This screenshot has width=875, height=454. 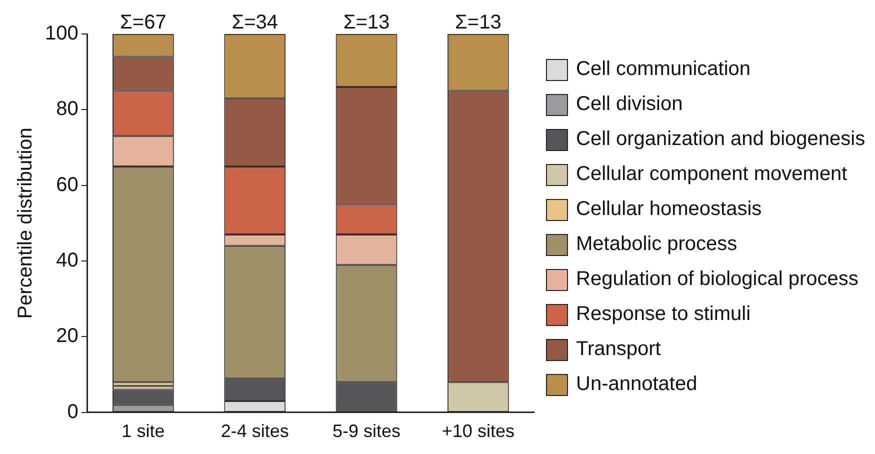 I want to click on legend-label: Metabolic process, so click(x=657, y=244).